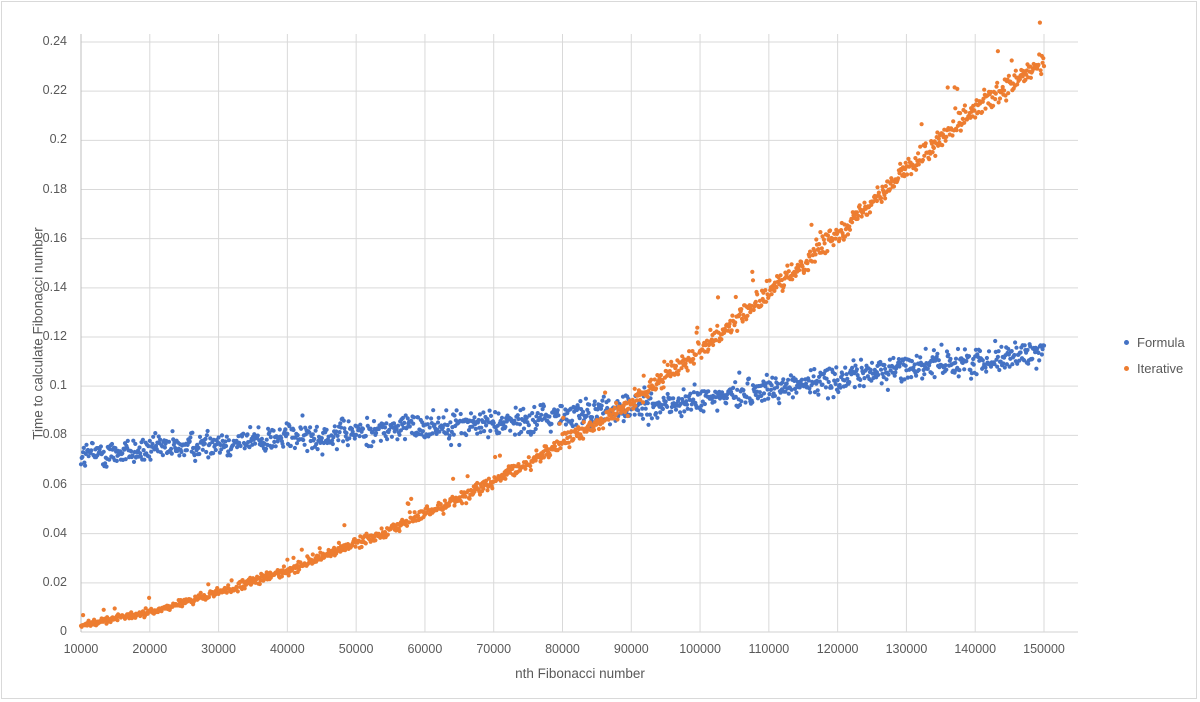  Describe the element at coordinates (494, 649) in the screenshot. I see `x-tick-label: 70000` at that location.